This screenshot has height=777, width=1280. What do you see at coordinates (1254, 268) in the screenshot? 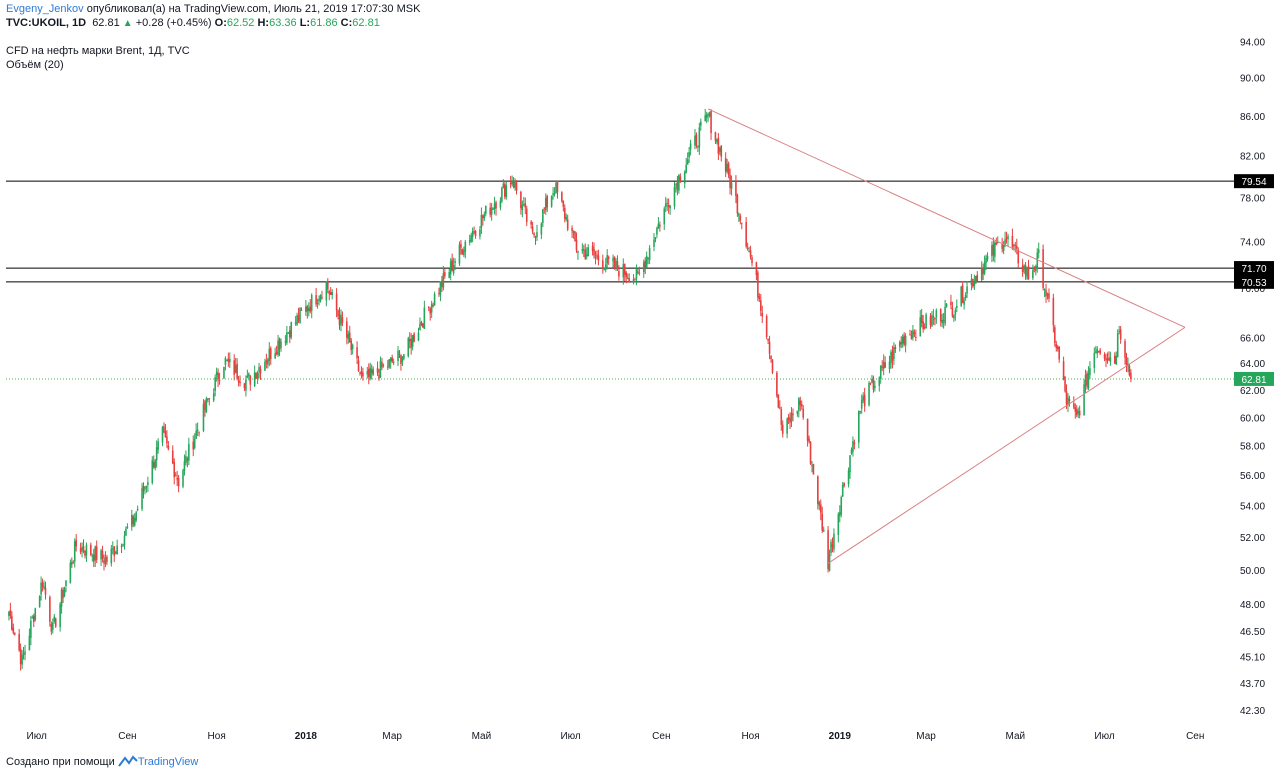
I see `level-label-box` at bounding box center [1254, 268].